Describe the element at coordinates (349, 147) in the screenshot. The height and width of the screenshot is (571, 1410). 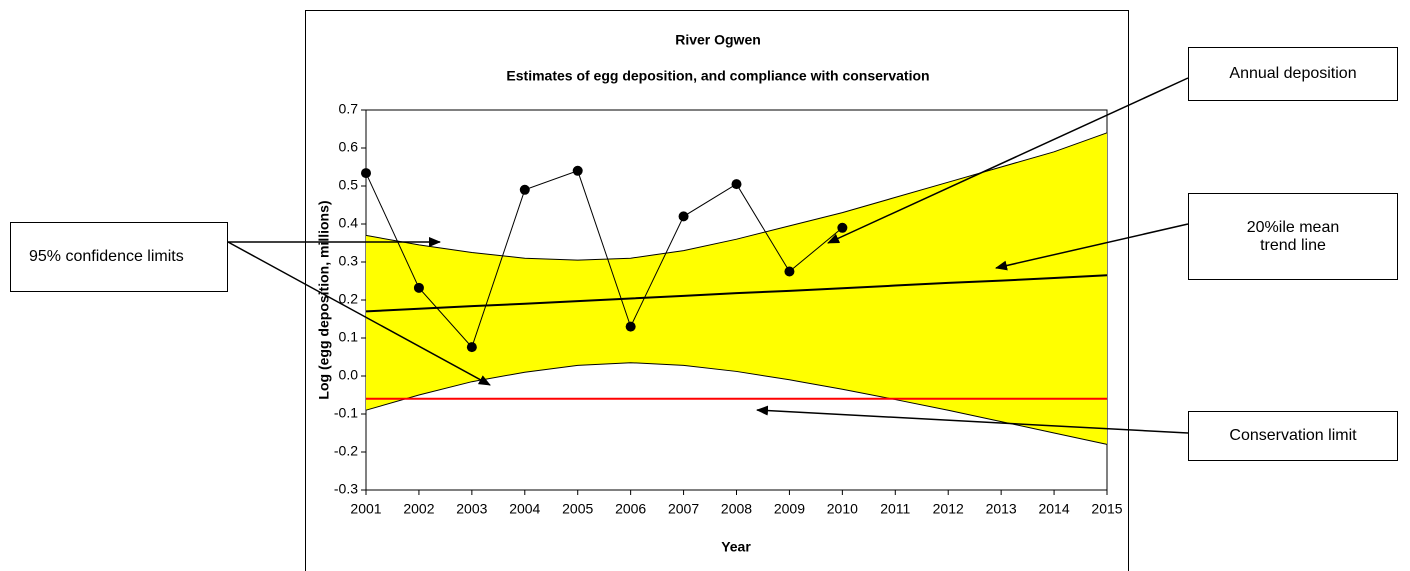
I see `y-tick-label: 0.6` at that location.